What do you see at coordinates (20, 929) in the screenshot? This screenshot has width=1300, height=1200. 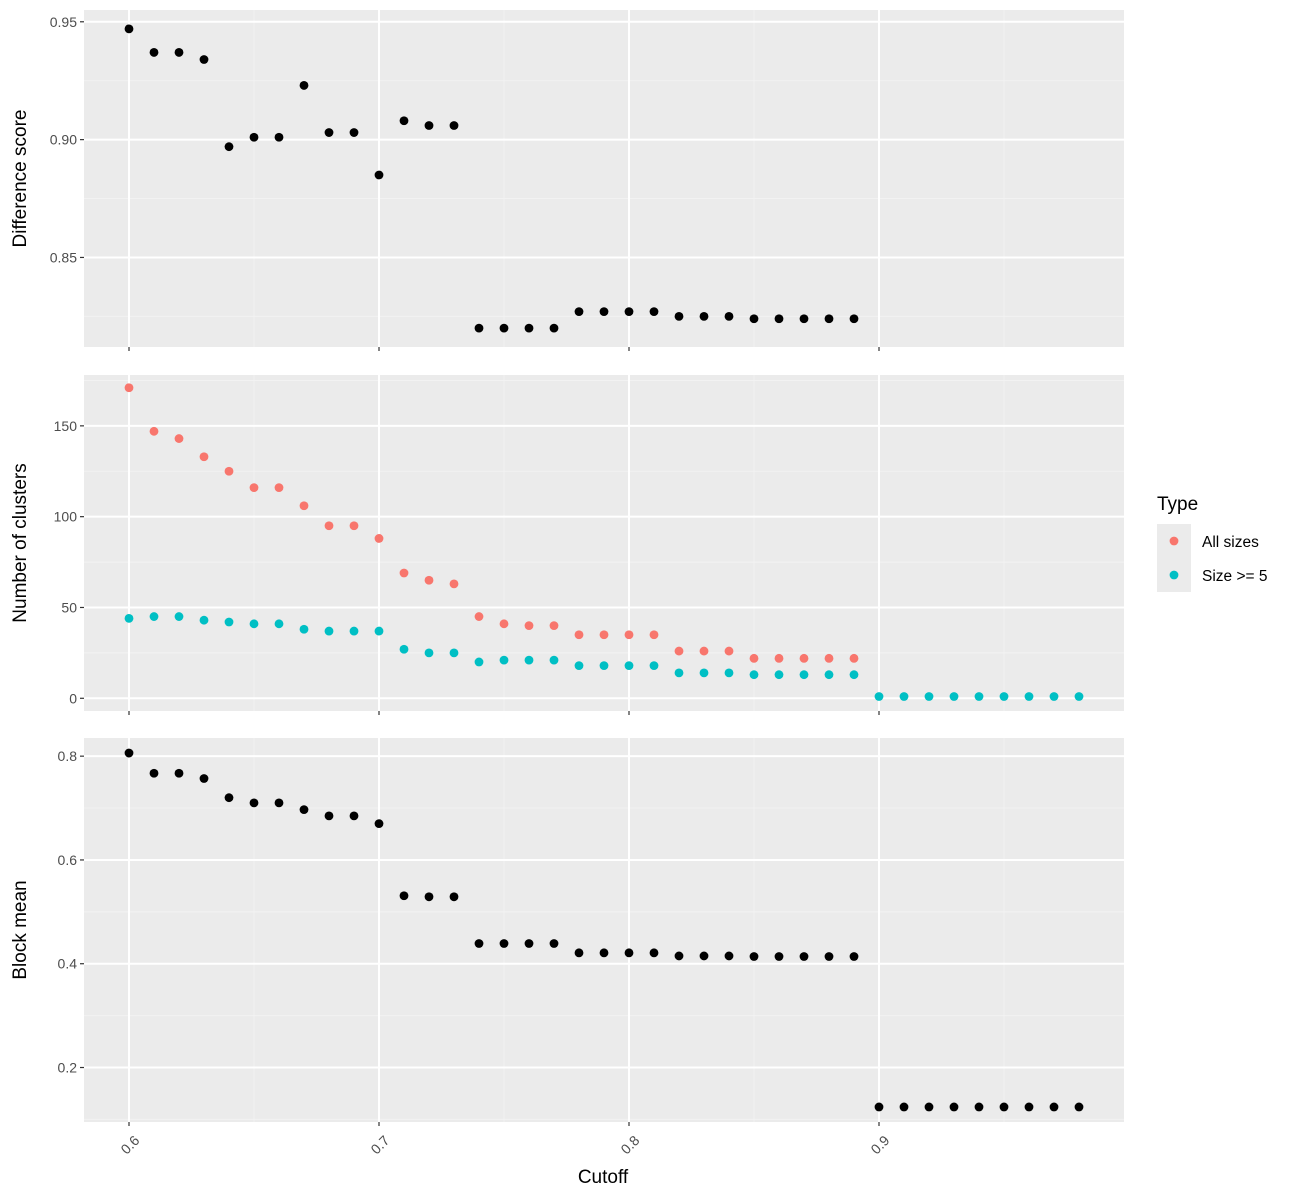 I see `y-axis-title: Block mean` at bounding box center [20, 929].